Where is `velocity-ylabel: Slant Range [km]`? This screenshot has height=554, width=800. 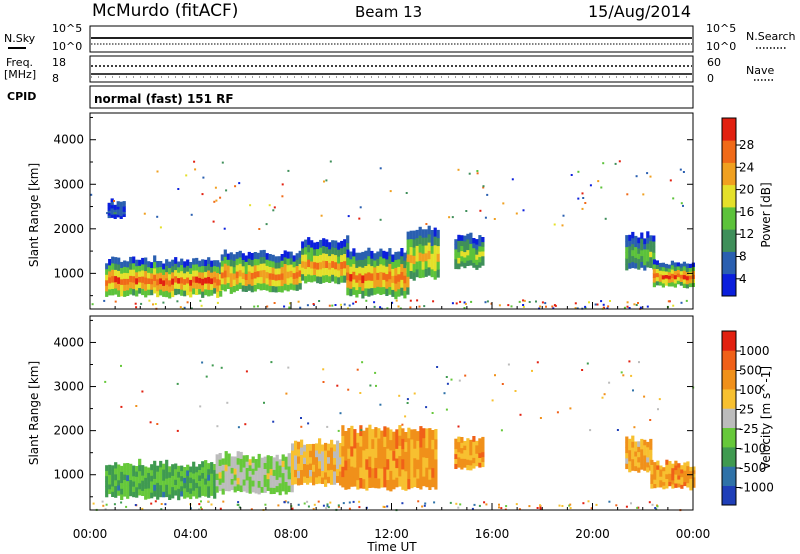 velocity-ylabel: Slant Range [km] is located at coordinates (34, 413).